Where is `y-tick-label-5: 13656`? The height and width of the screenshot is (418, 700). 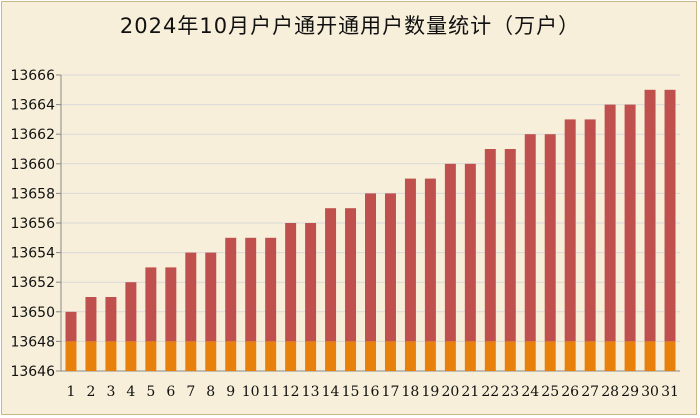 y-tick-label-5: 13656 is located at coordinates (32, 224).